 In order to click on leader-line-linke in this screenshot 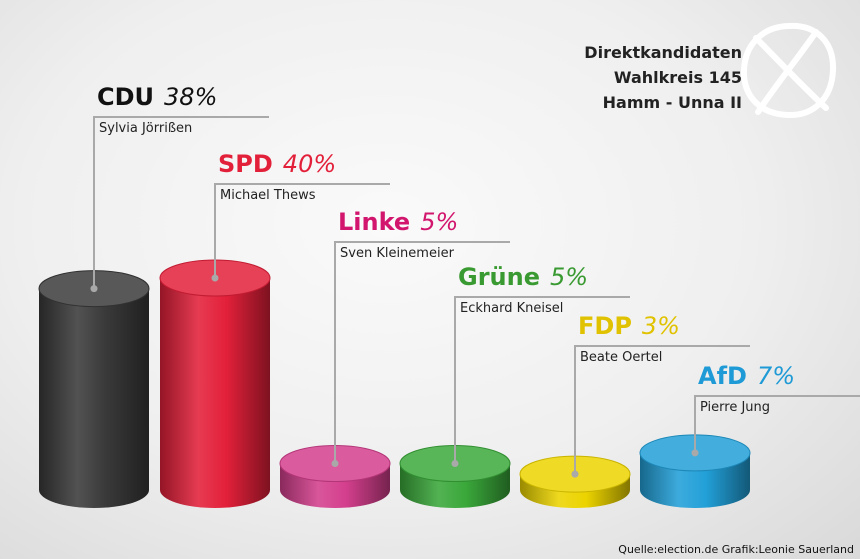, I will do `click(422, 352)`.